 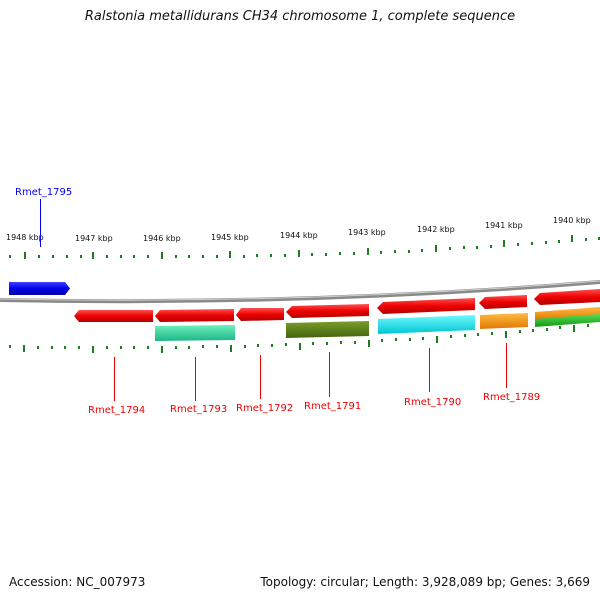 I want to click on gene-label-rmet-1792: Rmet_1792, so click(x=264, y=408).